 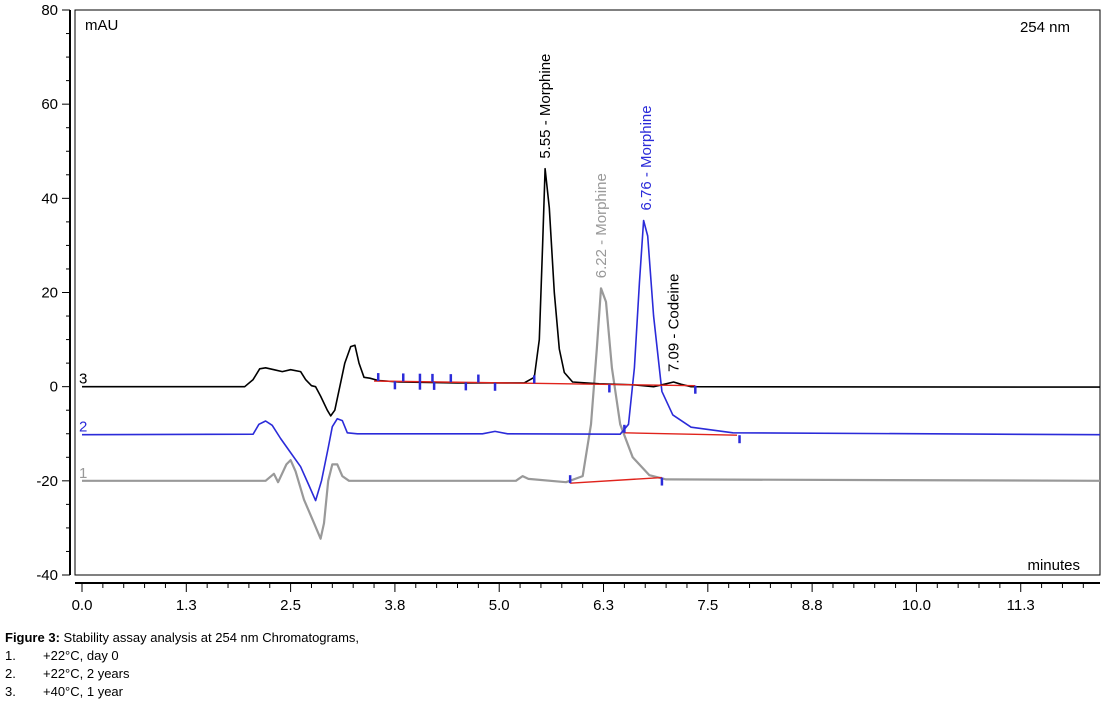 What do you see at coordinates (578, 598) in the screenshot?
I see `x-axis-ticks: 0.0 1.3 2.5 3.8 5.0 6.3 7.5 8.8 10.0 11.3` at bounding box center [578, 598].